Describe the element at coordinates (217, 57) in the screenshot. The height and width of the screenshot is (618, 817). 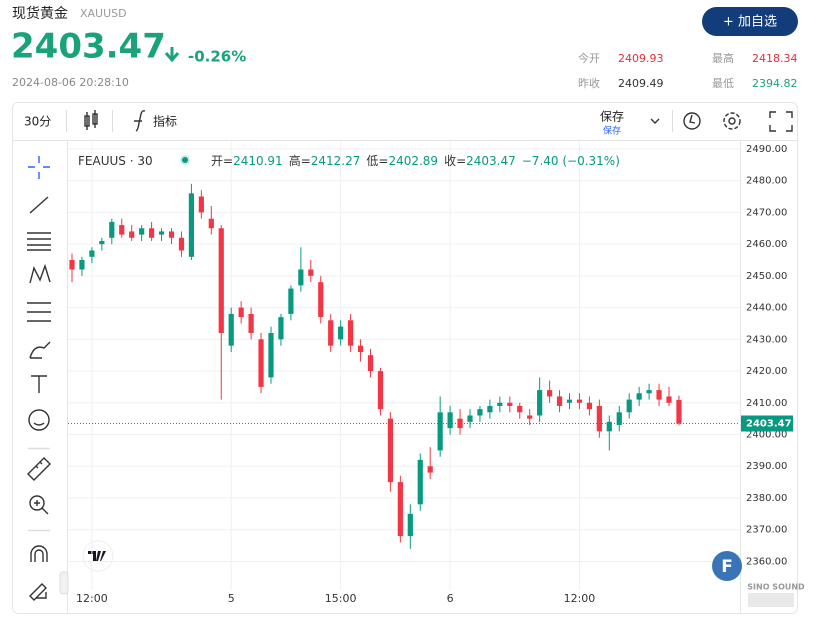
I see `change: -0.26%` at that location.